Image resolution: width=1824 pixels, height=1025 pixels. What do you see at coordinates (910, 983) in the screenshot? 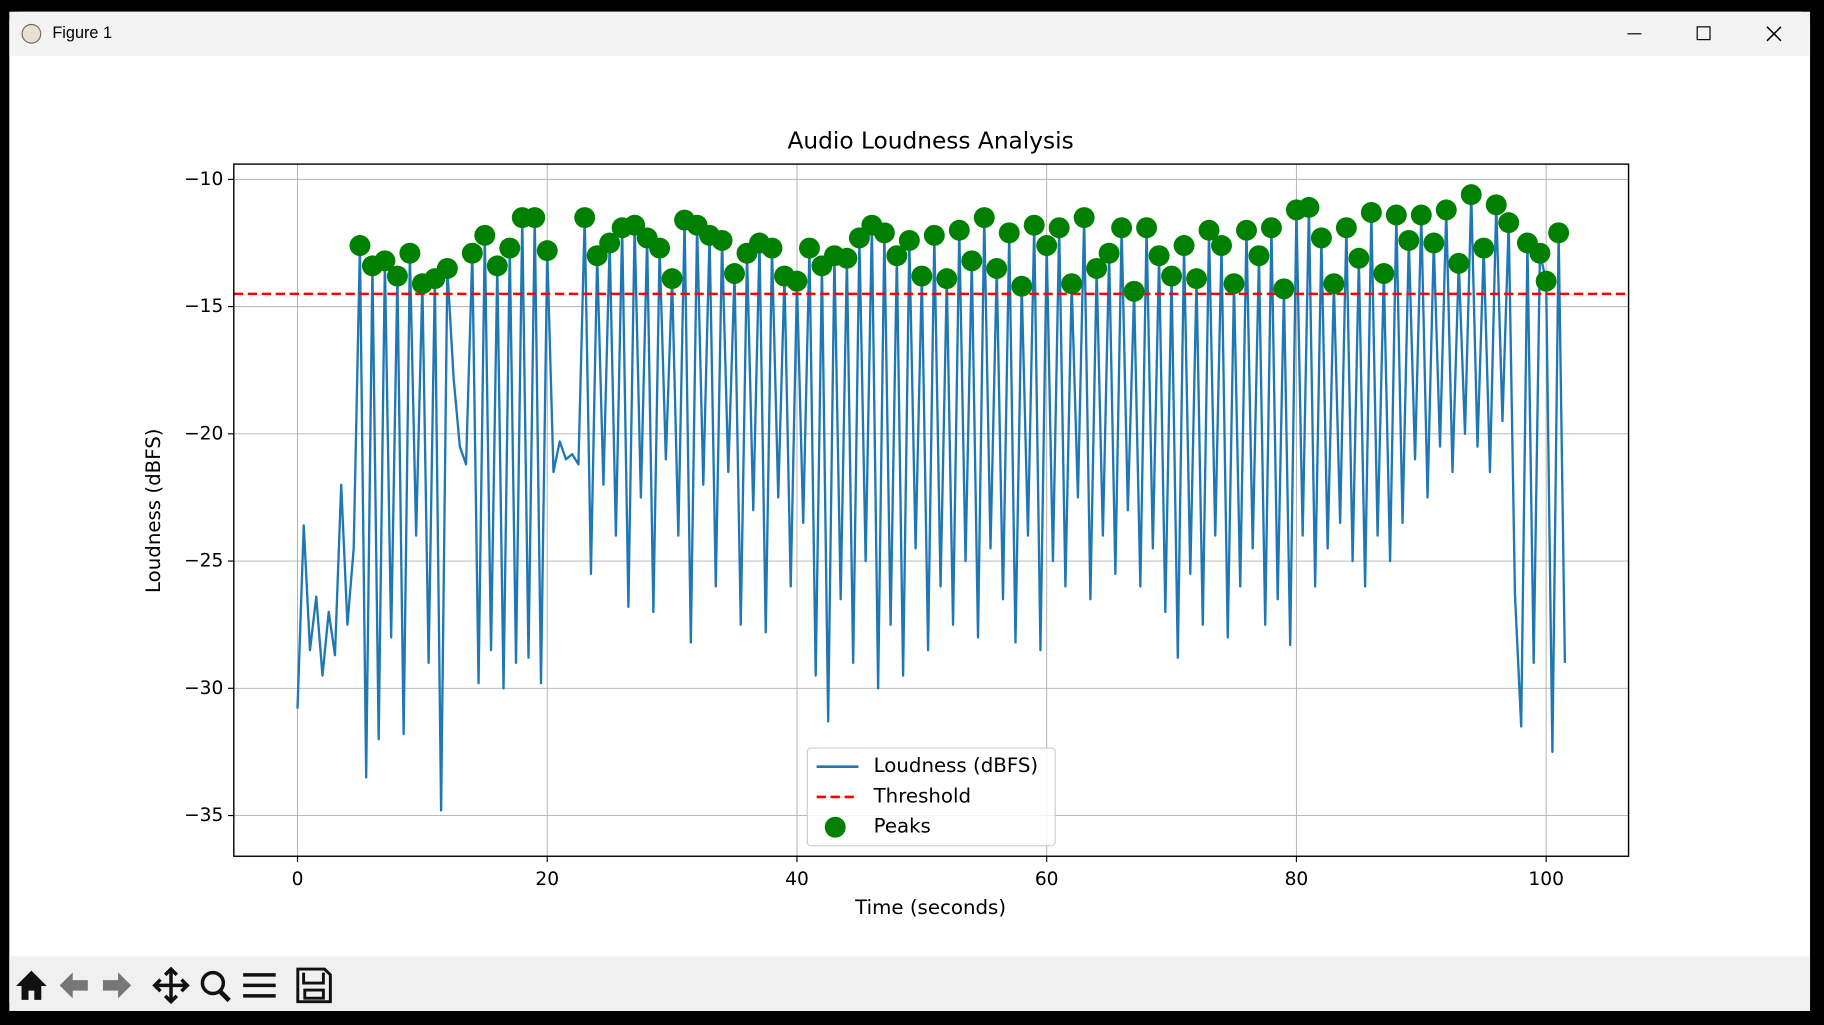
I see `toolbar` at bounding box center [910, 983].